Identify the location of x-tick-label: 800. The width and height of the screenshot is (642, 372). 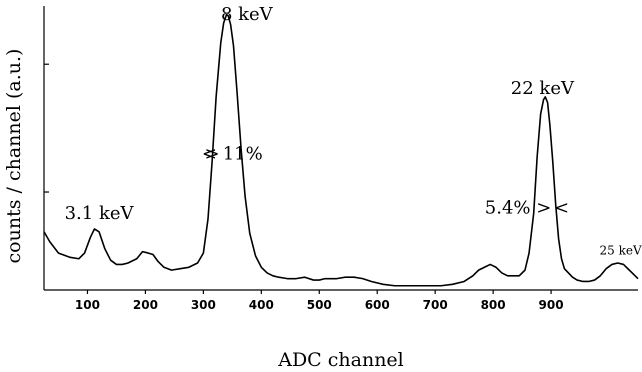
(493, 305).